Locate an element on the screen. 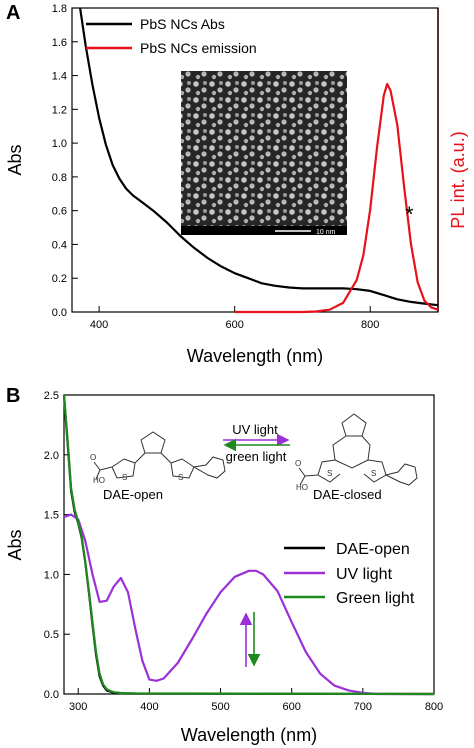 The height and width of the screenshot is (748, 474). carboxyl-open is located at coordinates (103, 470).